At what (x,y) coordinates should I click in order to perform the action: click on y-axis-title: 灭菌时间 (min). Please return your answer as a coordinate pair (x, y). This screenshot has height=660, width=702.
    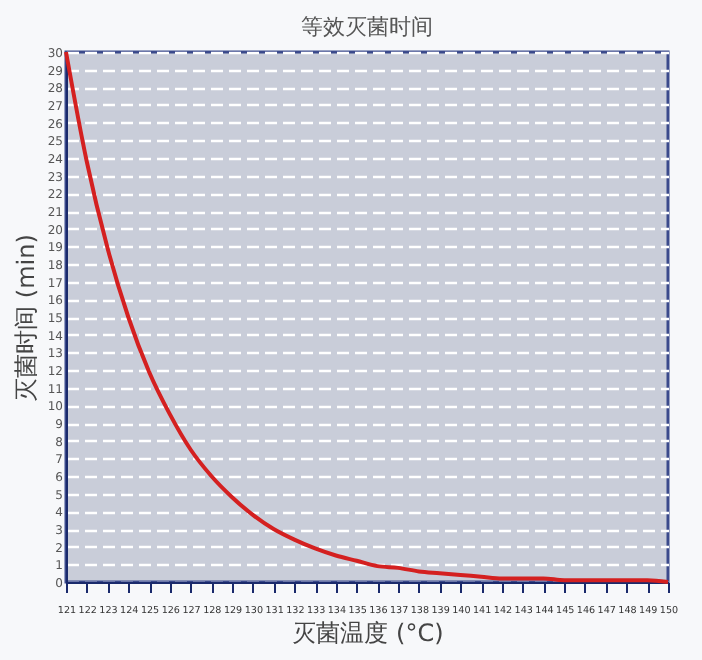
    Looking at the image, I should click on (25, 318).